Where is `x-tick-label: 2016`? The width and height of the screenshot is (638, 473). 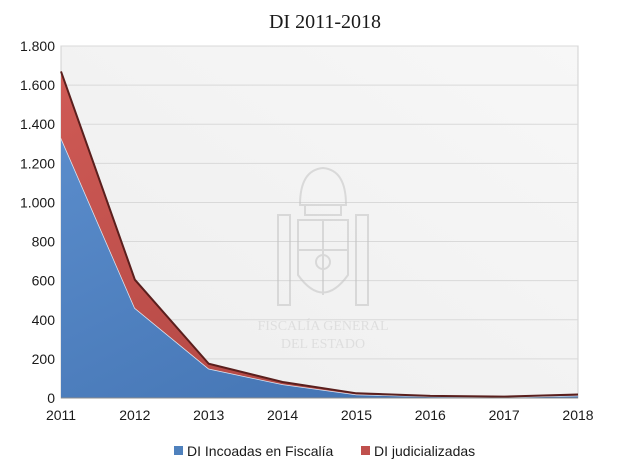 x-tick-label: 2016 is located at coordinates (430, 415).